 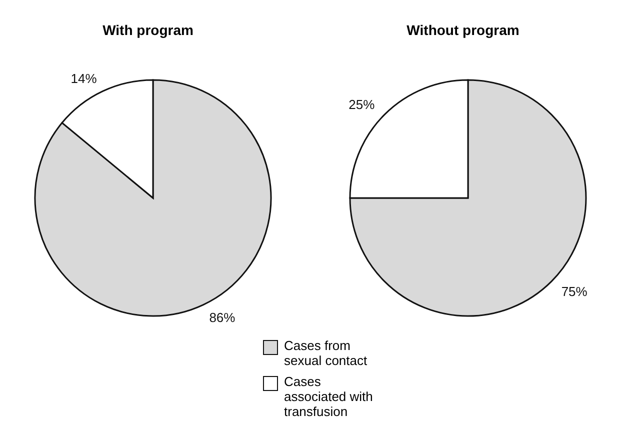 I want to click on data-label: 75%, so click(x=574, y=291).